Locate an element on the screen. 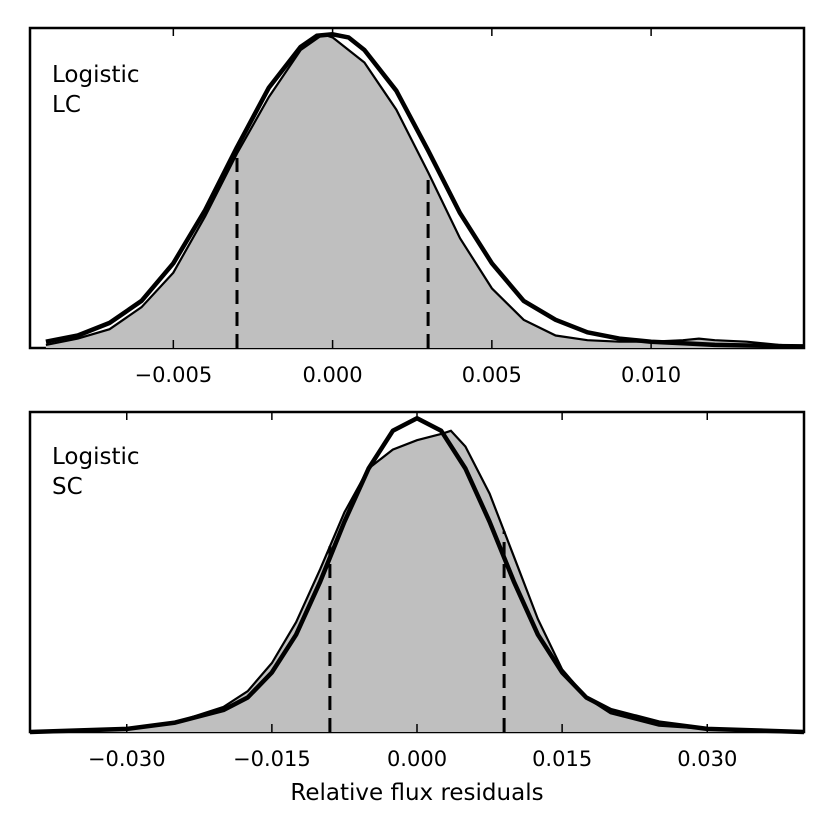  x-tick-label: −0.005 is located at coordinates (173, 375).